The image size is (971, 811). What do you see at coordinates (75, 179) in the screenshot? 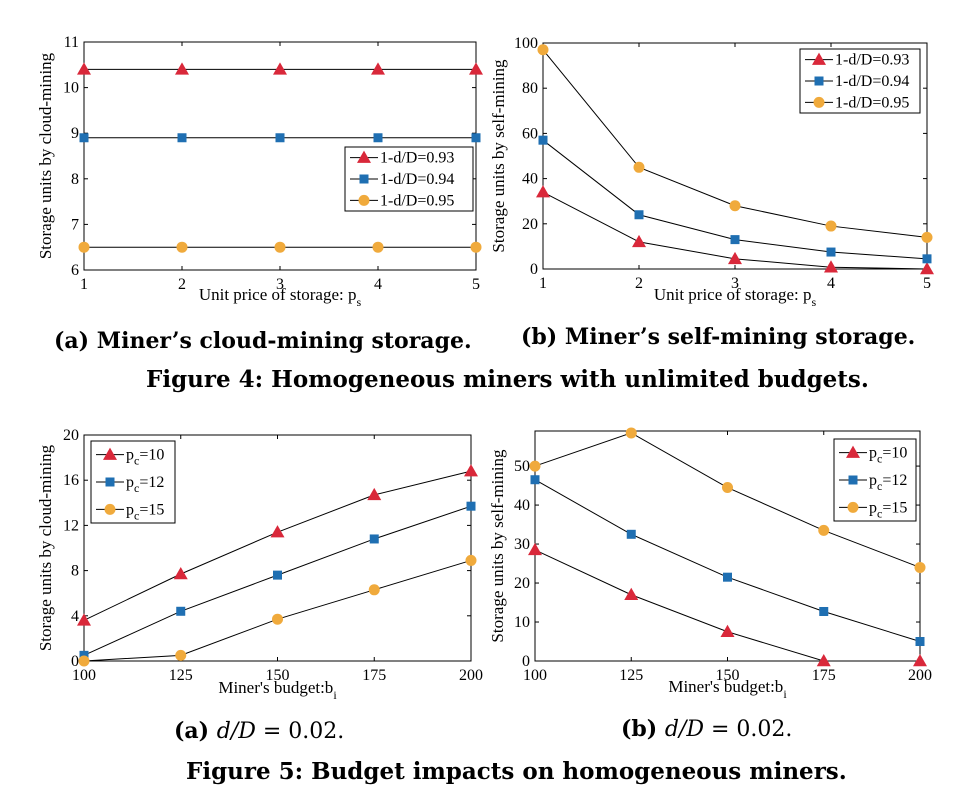
I see `fig4a-ytick-label: 8` at bounding box center [75, 179].